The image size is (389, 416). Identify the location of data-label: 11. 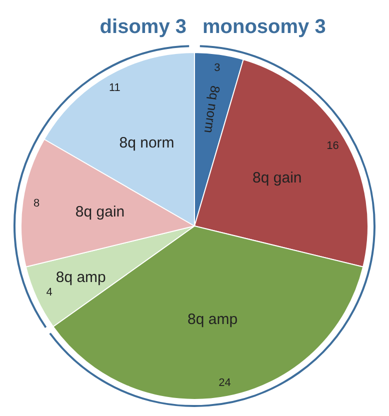
(114, 88).